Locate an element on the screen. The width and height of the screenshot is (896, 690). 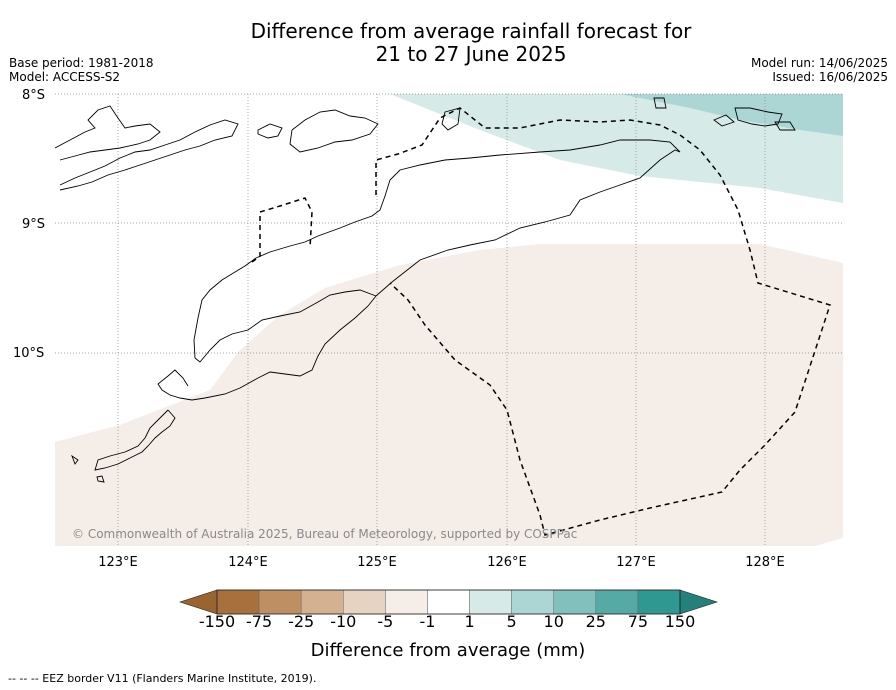
colorbar-tick-label: -150 is located at coordinates (217, 621).